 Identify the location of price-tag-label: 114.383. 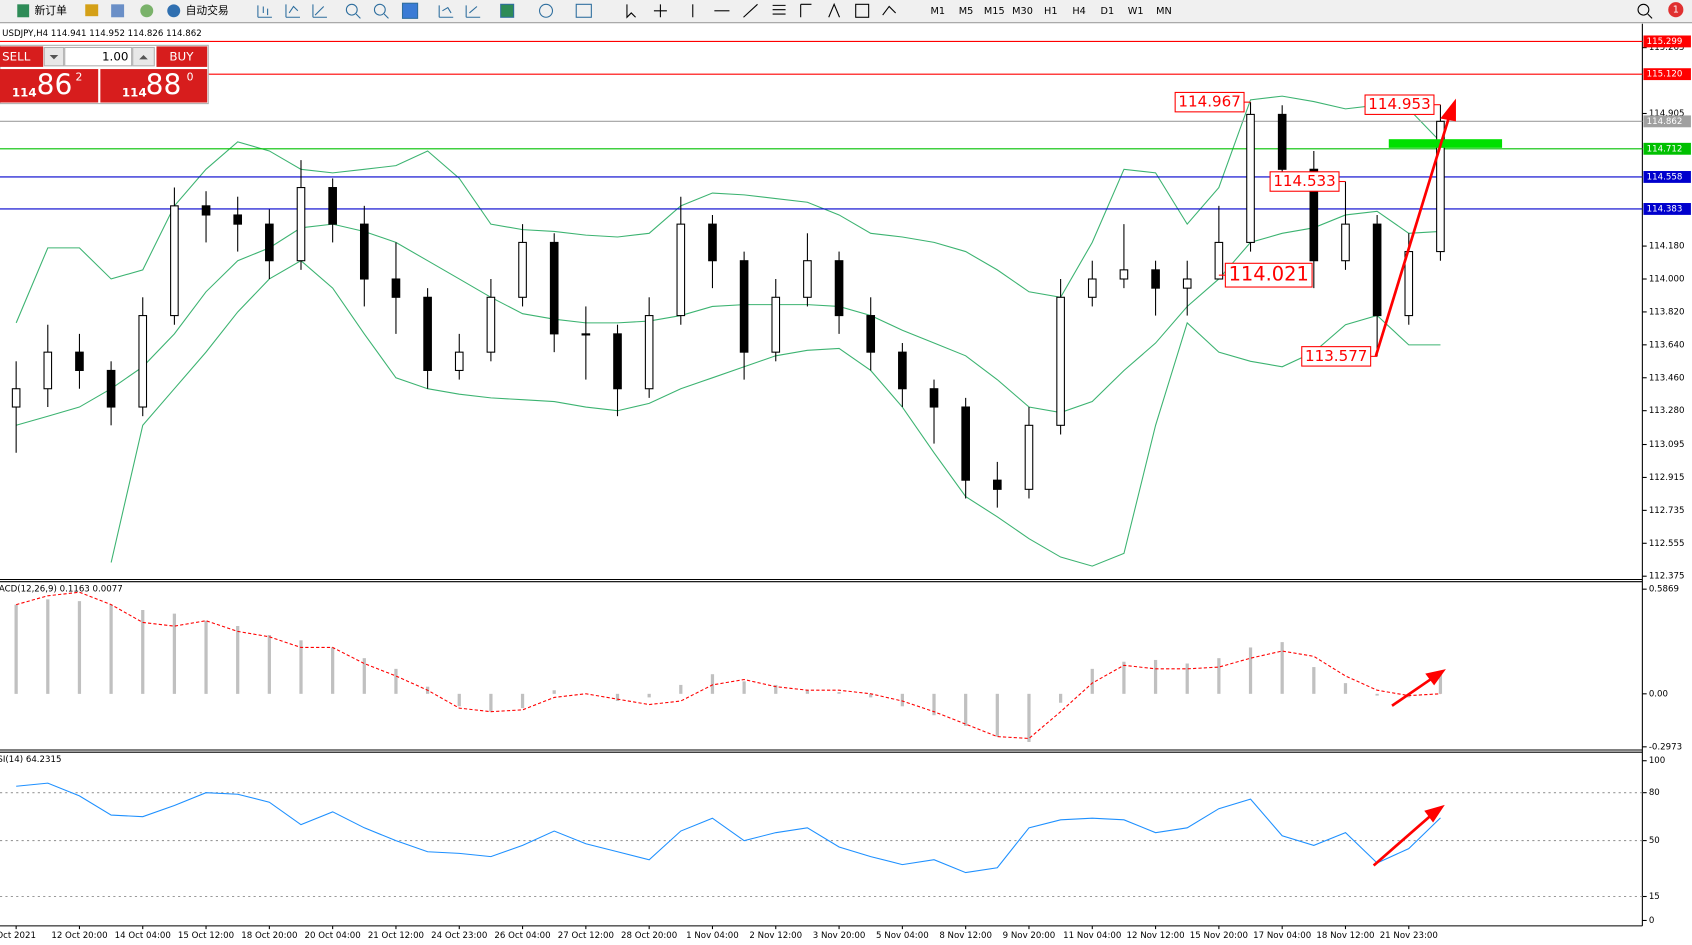
(1665, 209).